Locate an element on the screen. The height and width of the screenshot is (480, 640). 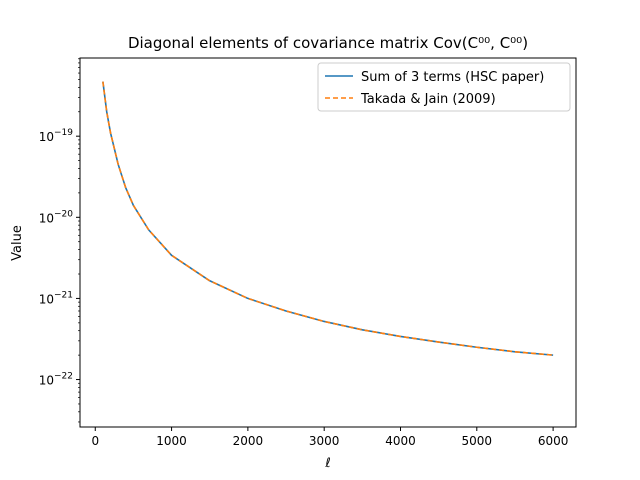
y-tick-label: 10−19 is located at coordinates (56, 136).